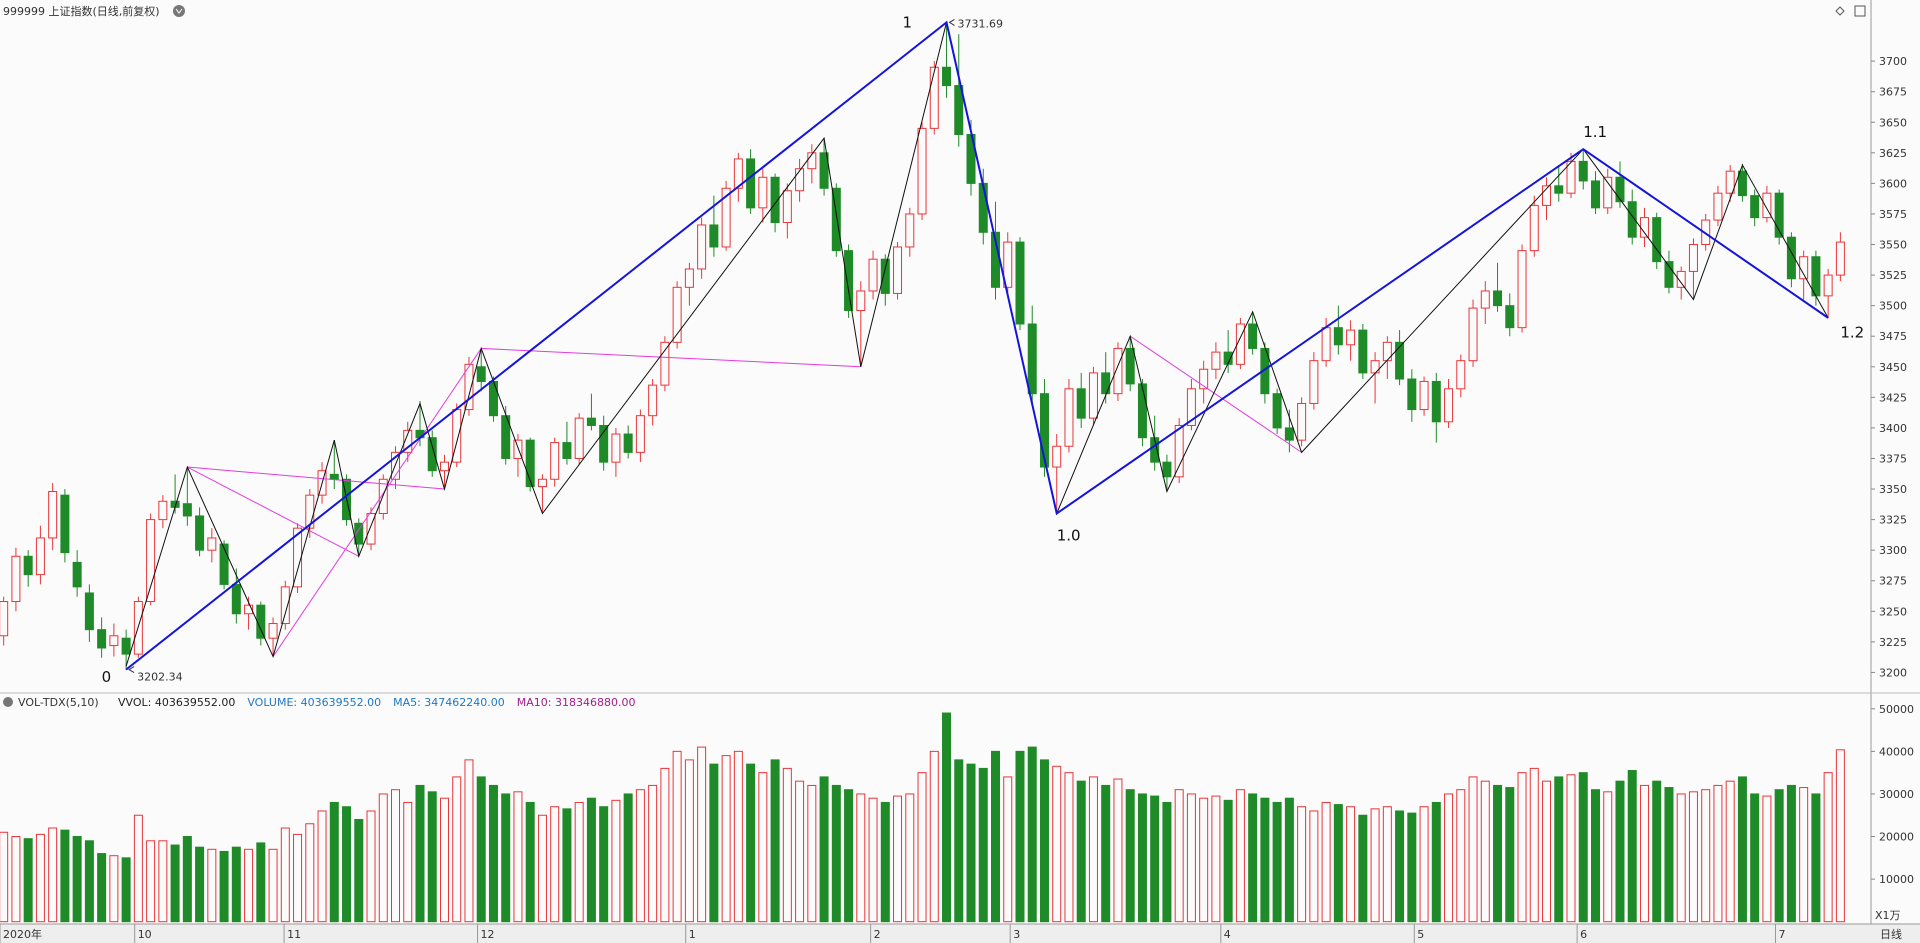 This screenshot has height=943, width=1920. Describe the element at coordinates (1893, 306) in the screenshot. I see `y-tick-label: 3500` at that location.